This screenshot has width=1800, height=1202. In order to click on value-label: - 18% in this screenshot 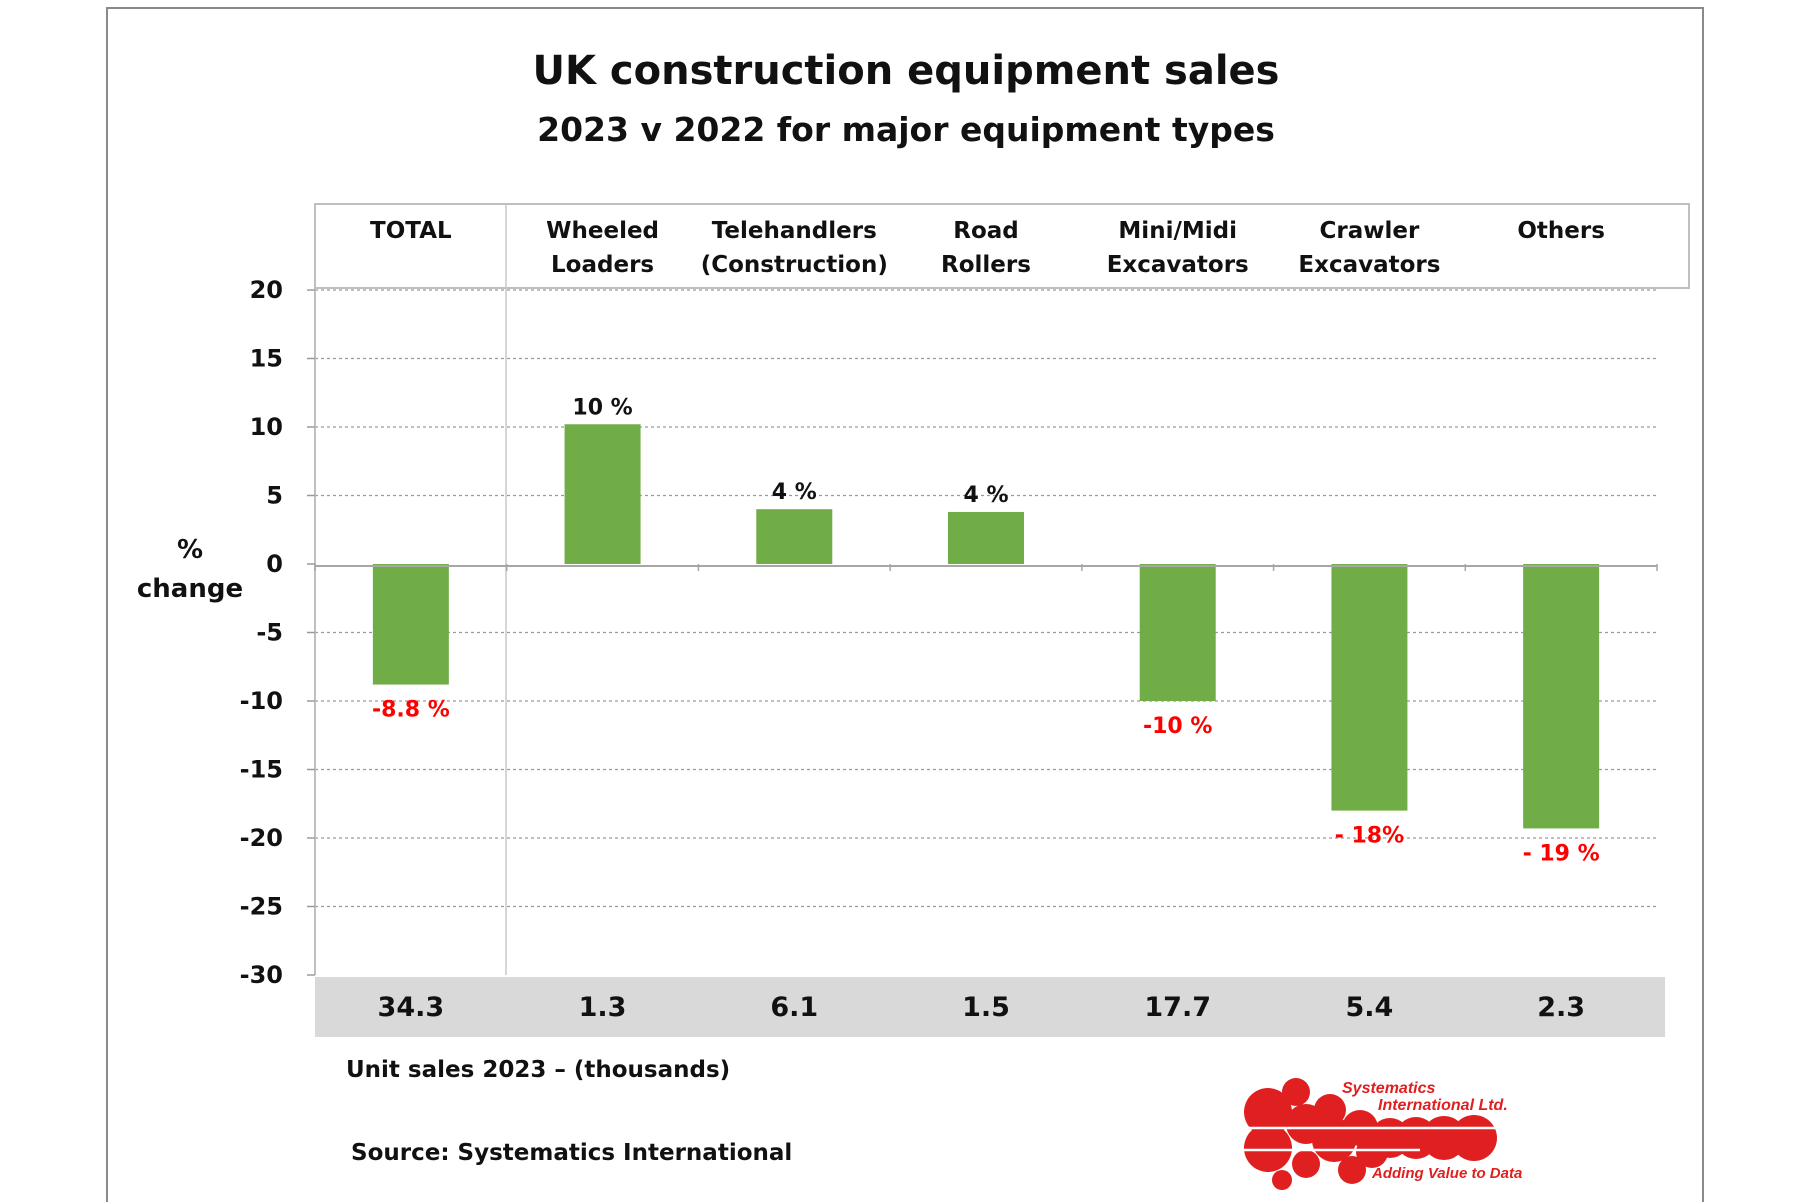, I will do `click(1369, 836)`.